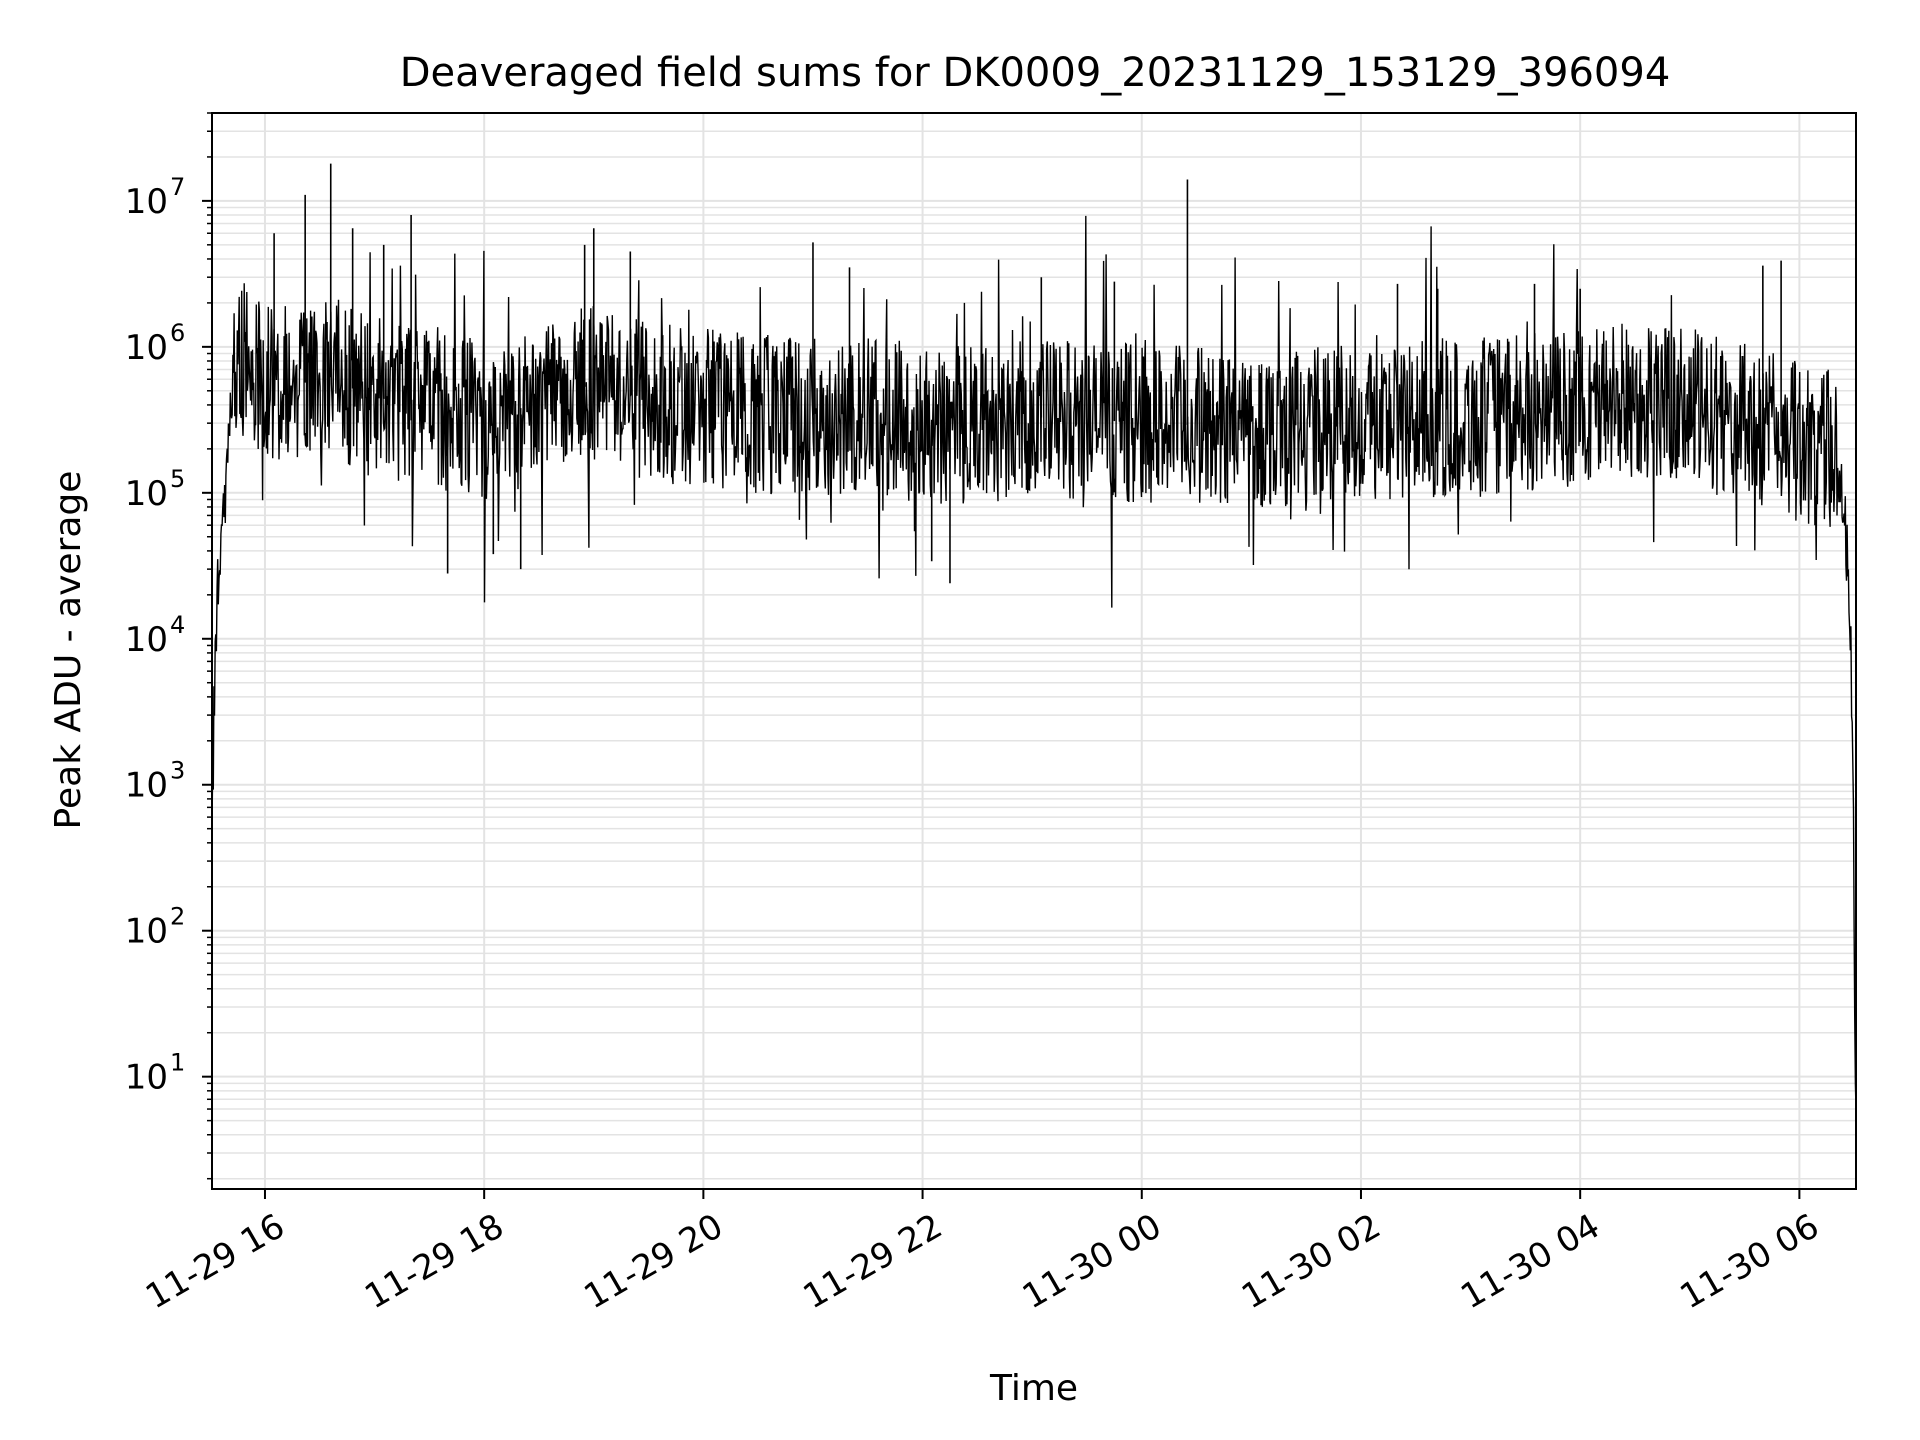 Image resolution: width=1920 pixels, height=1440 pixels. What do you see at coordinates (177, 1063) in the screenshot?
I see `y-tick-exponent: 1` at bounding box center [177, 1063].